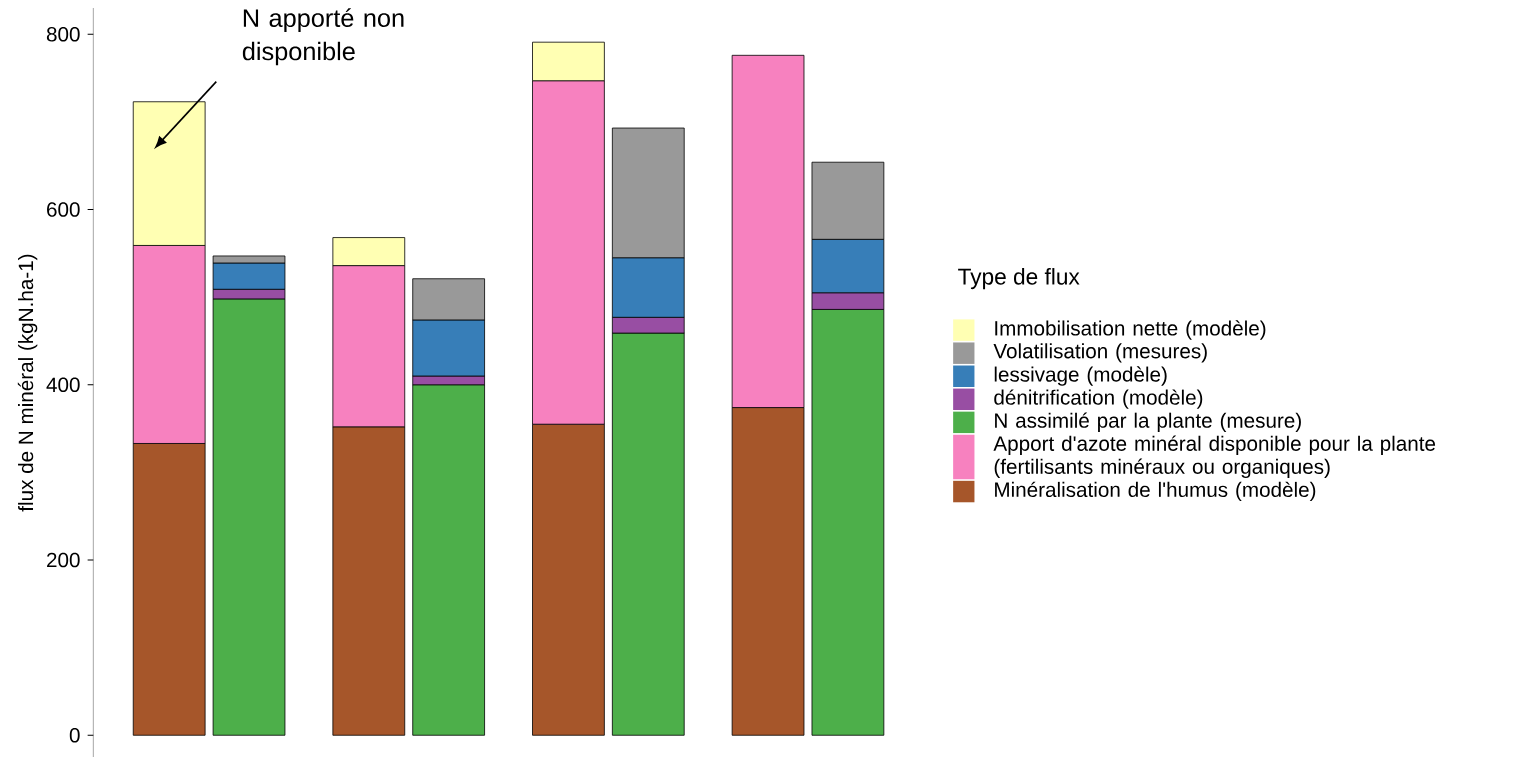 The width and height of the screenshot is (1525, 757). Describe the element at coordinates (63, 34) in the screenshot. I see `y-tick-label: 800` at that location.